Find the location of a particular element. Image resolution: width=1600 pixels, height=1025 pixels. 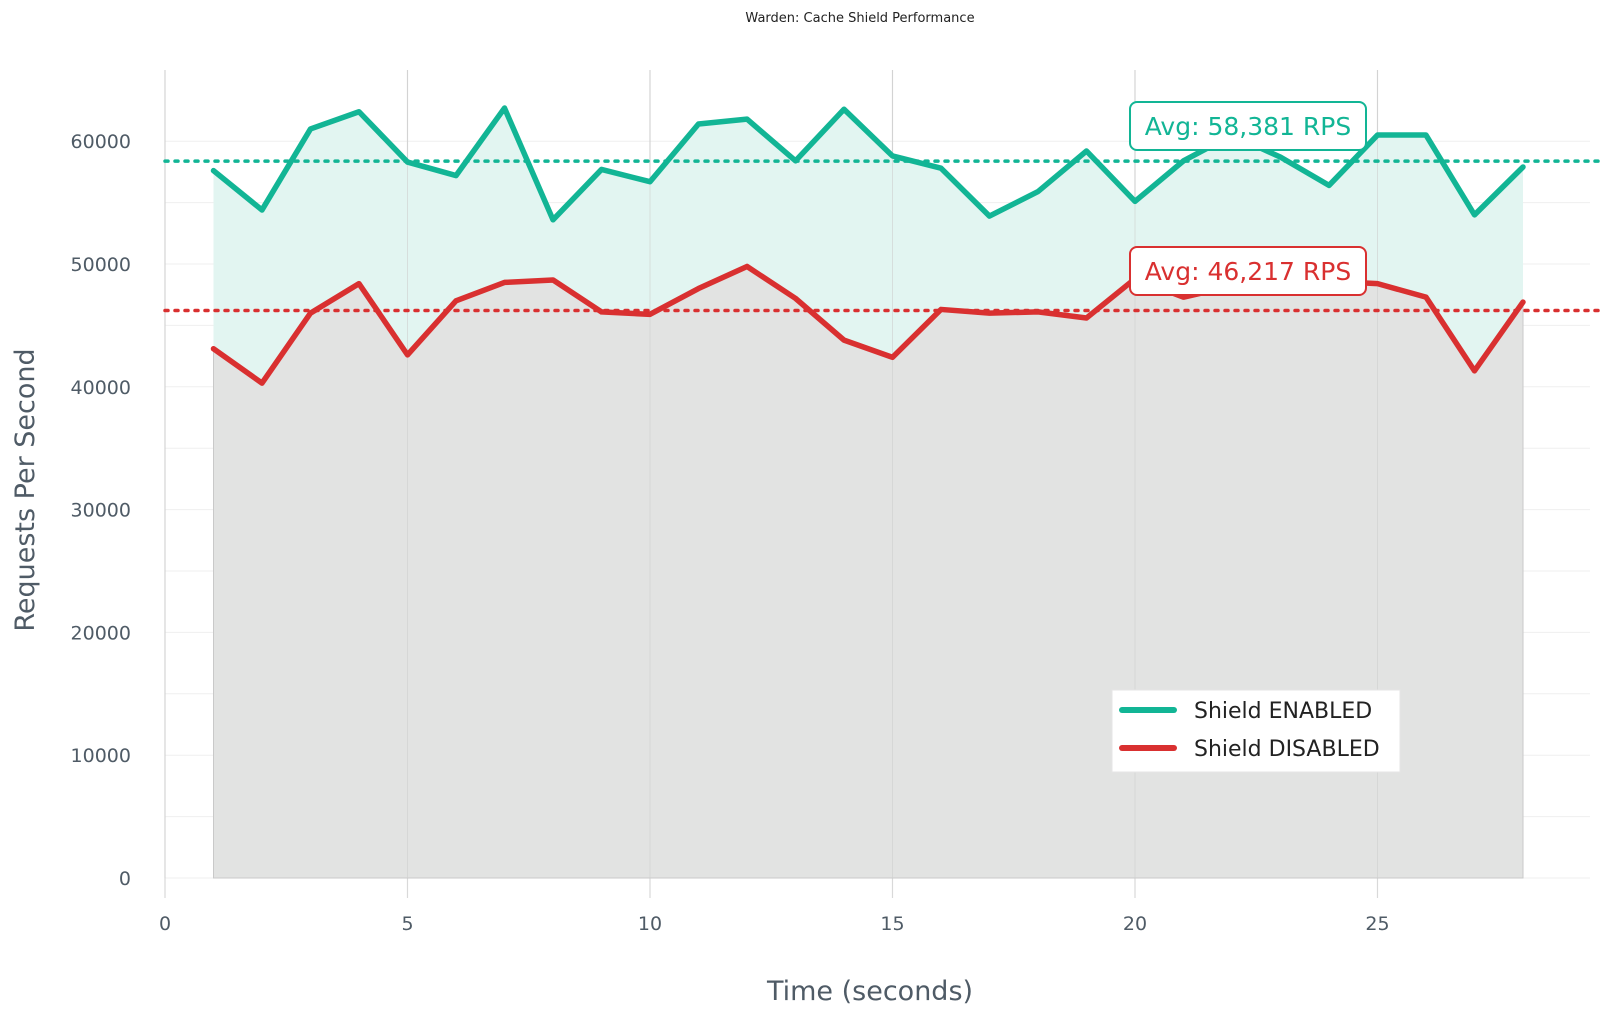

x-tick-label: 25 is located at coordinates (1377, 924).